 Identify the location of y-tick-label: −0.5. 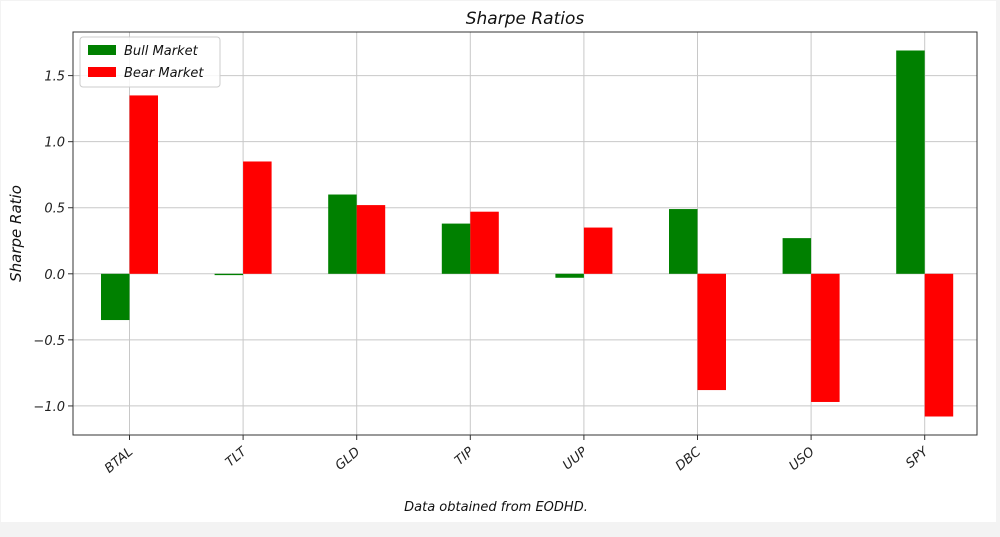
(49, 341).